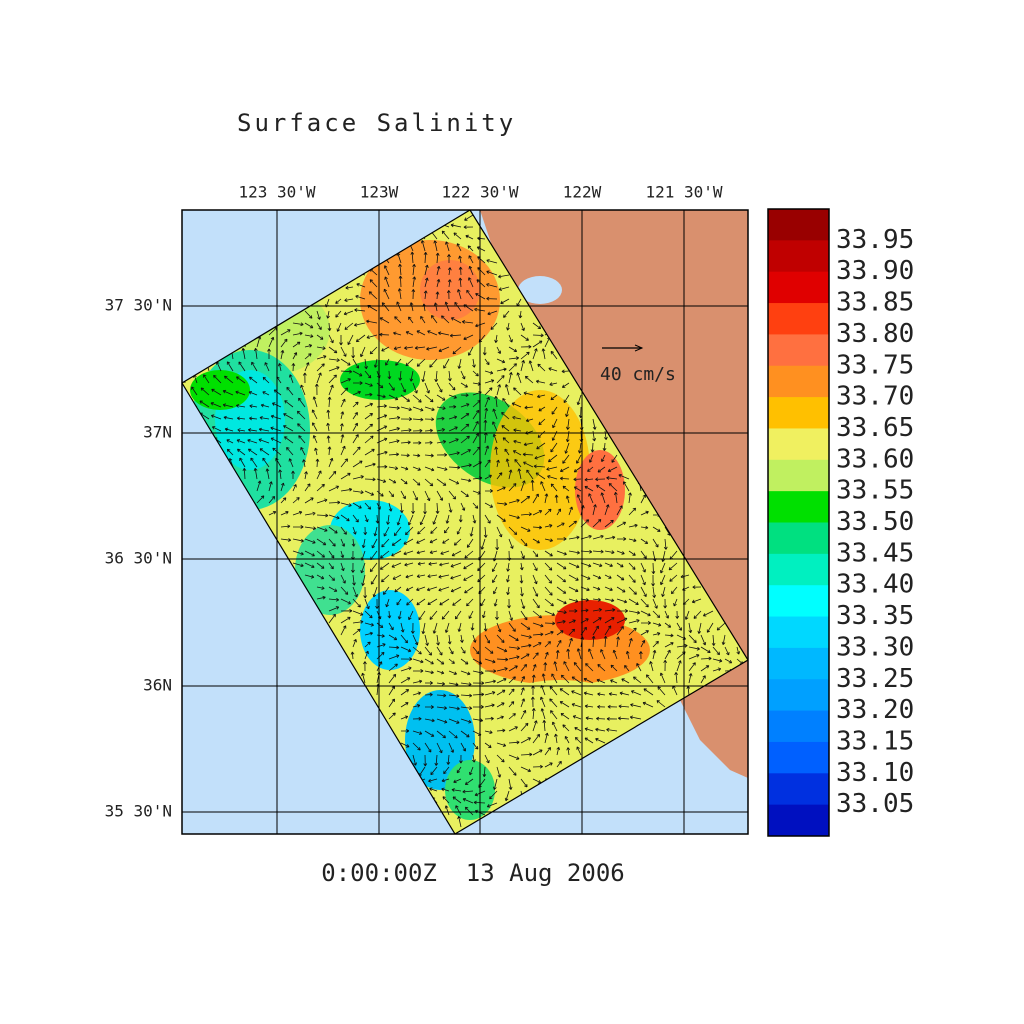 The height and width of the screenshot is (1024, 1024). Describe the element at coordinates (875, 428) in the screenshot. I see `colorbar-label: 33.65` at that location.